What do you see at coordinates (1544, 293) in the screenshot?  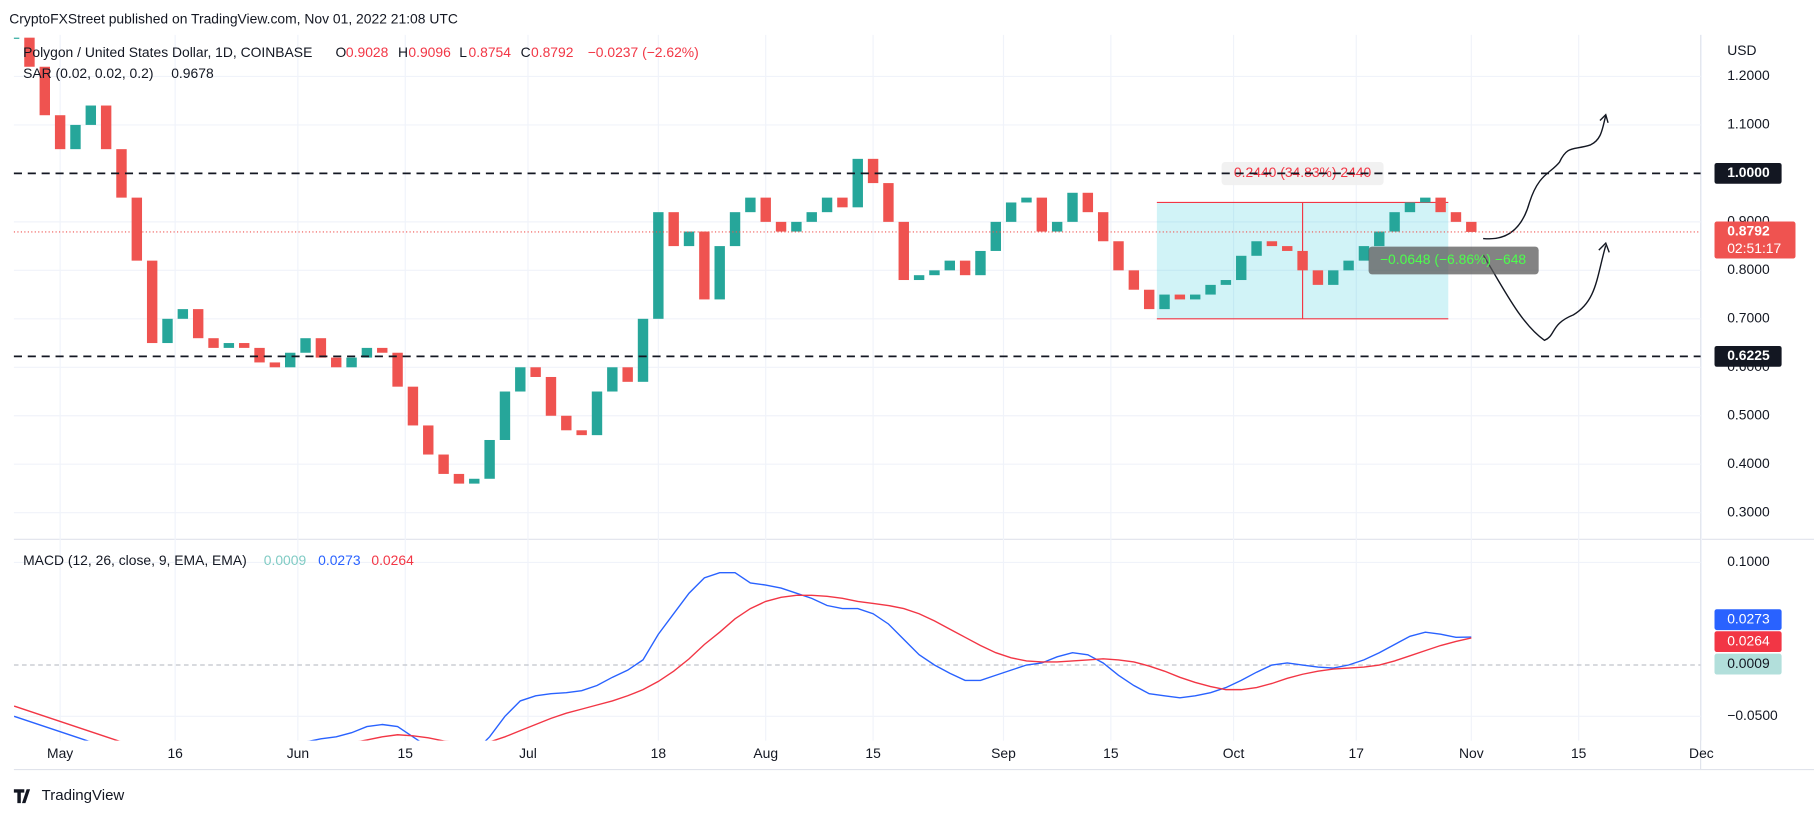 I see `scenario-down` at bounding box center [1544, 293].